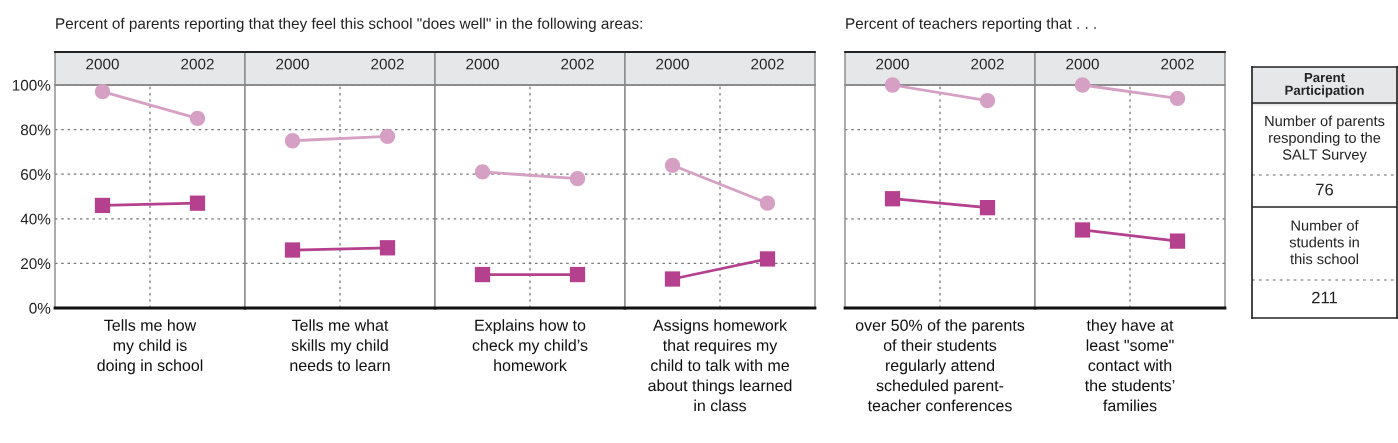 The width and height of the screenshot is (1398, 443). What do you see at coordinates (1324, 85) in the screenshot?
I see `text: Parent Participation` at bounding box center [1324, 85].